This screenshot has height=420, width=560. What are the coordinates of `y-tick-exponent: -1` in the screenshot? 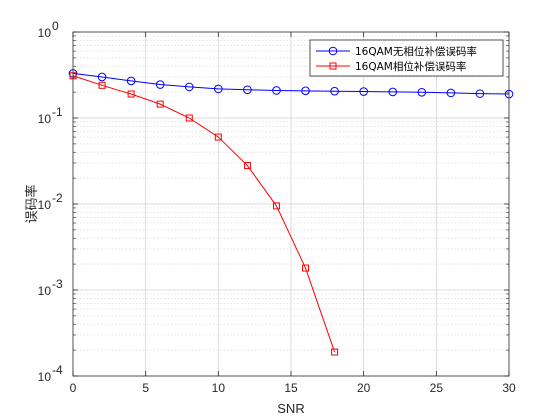 It's located at (57, 112).